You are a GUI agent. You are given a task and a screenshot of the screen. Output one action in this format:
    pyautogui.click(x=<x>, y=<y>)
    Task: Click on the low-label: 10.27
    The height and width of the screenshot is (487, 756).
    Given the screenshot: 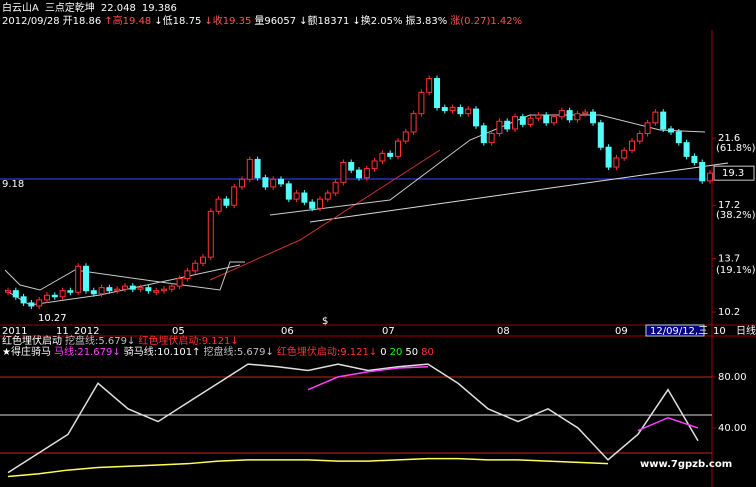 What is the action you would take?
    pyautogui.click(x=52, y=318)
    